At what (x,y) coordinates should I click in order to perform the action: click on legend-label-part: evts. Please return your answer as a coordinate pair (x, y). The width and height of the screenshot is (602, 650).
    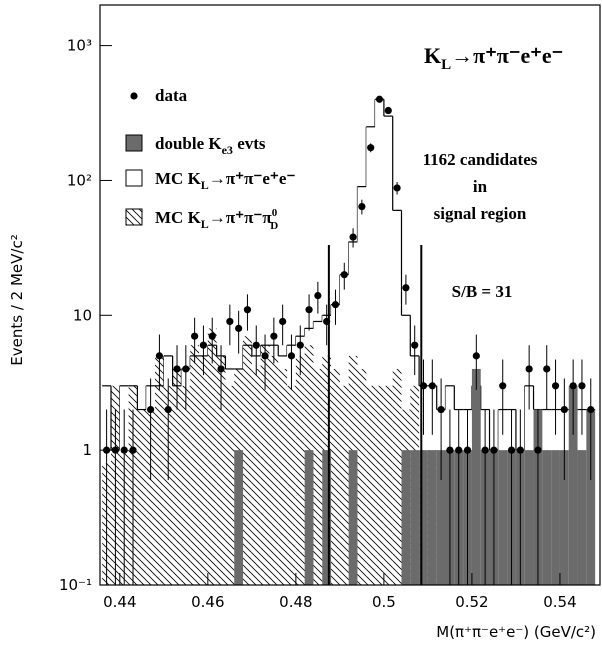
    Looking at the image, I should click on (249, 143).